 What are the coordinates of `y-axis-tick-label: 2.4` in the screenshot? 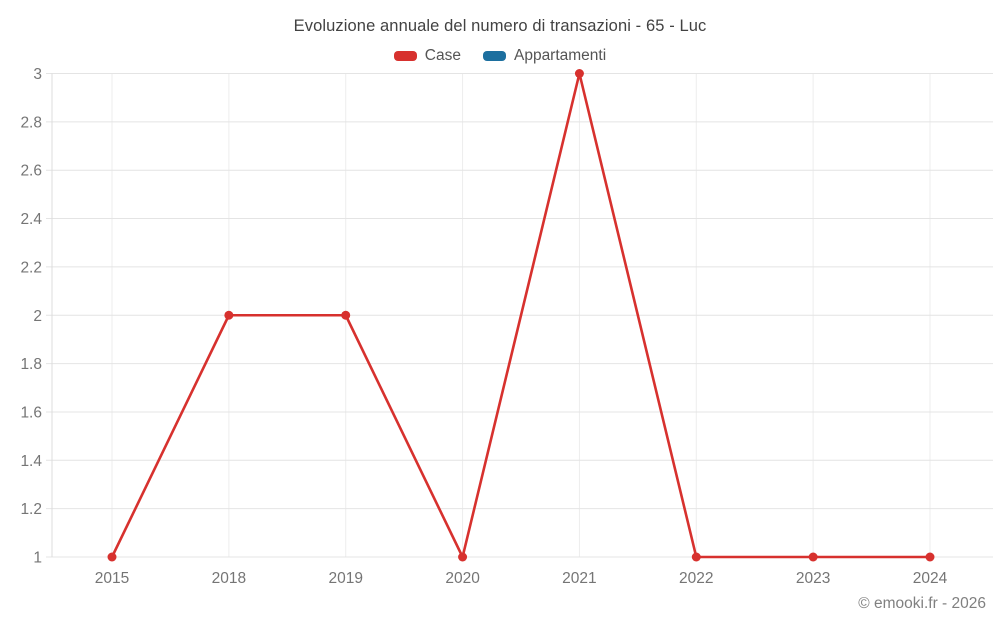 It's located at (31, 219).